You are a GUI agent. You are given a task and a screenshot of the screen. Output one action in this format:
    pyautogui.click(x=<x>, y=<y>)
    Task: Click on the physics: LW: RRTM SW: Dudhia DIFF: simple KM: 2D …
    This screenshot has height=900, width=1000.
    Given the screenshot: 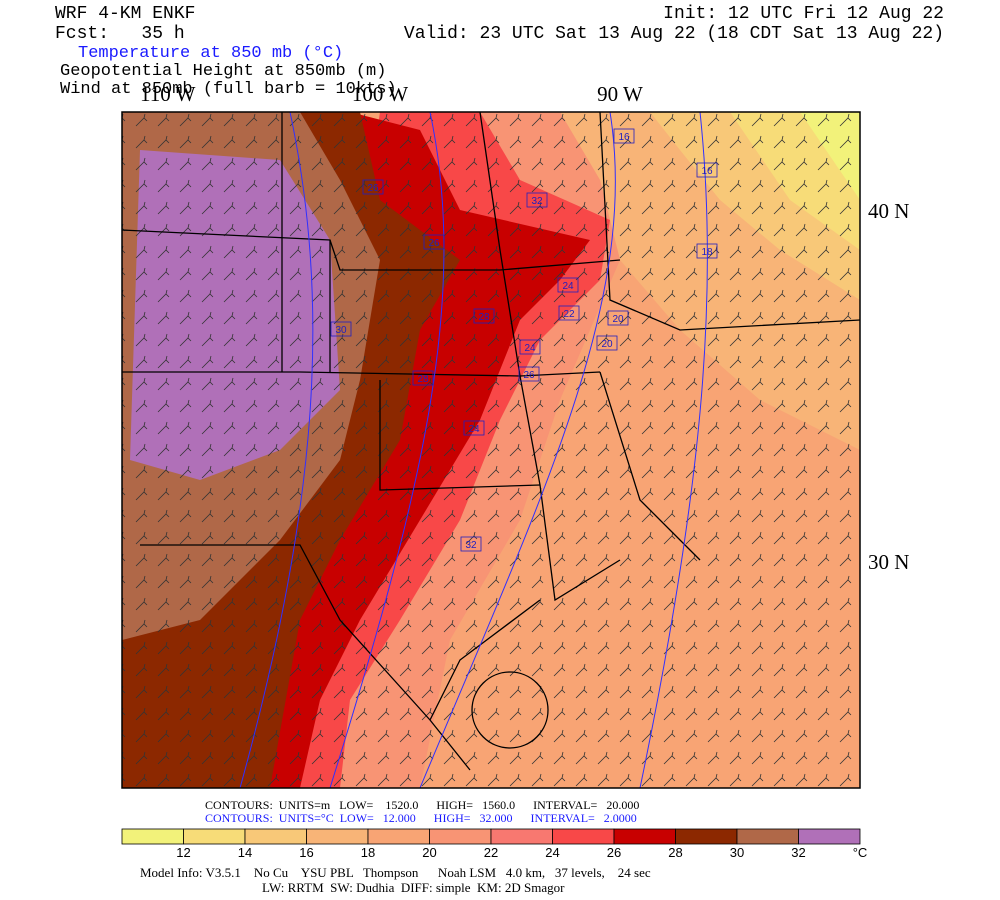 What is the action you would take?
    pyautogui.click(x=413, y=887)
    